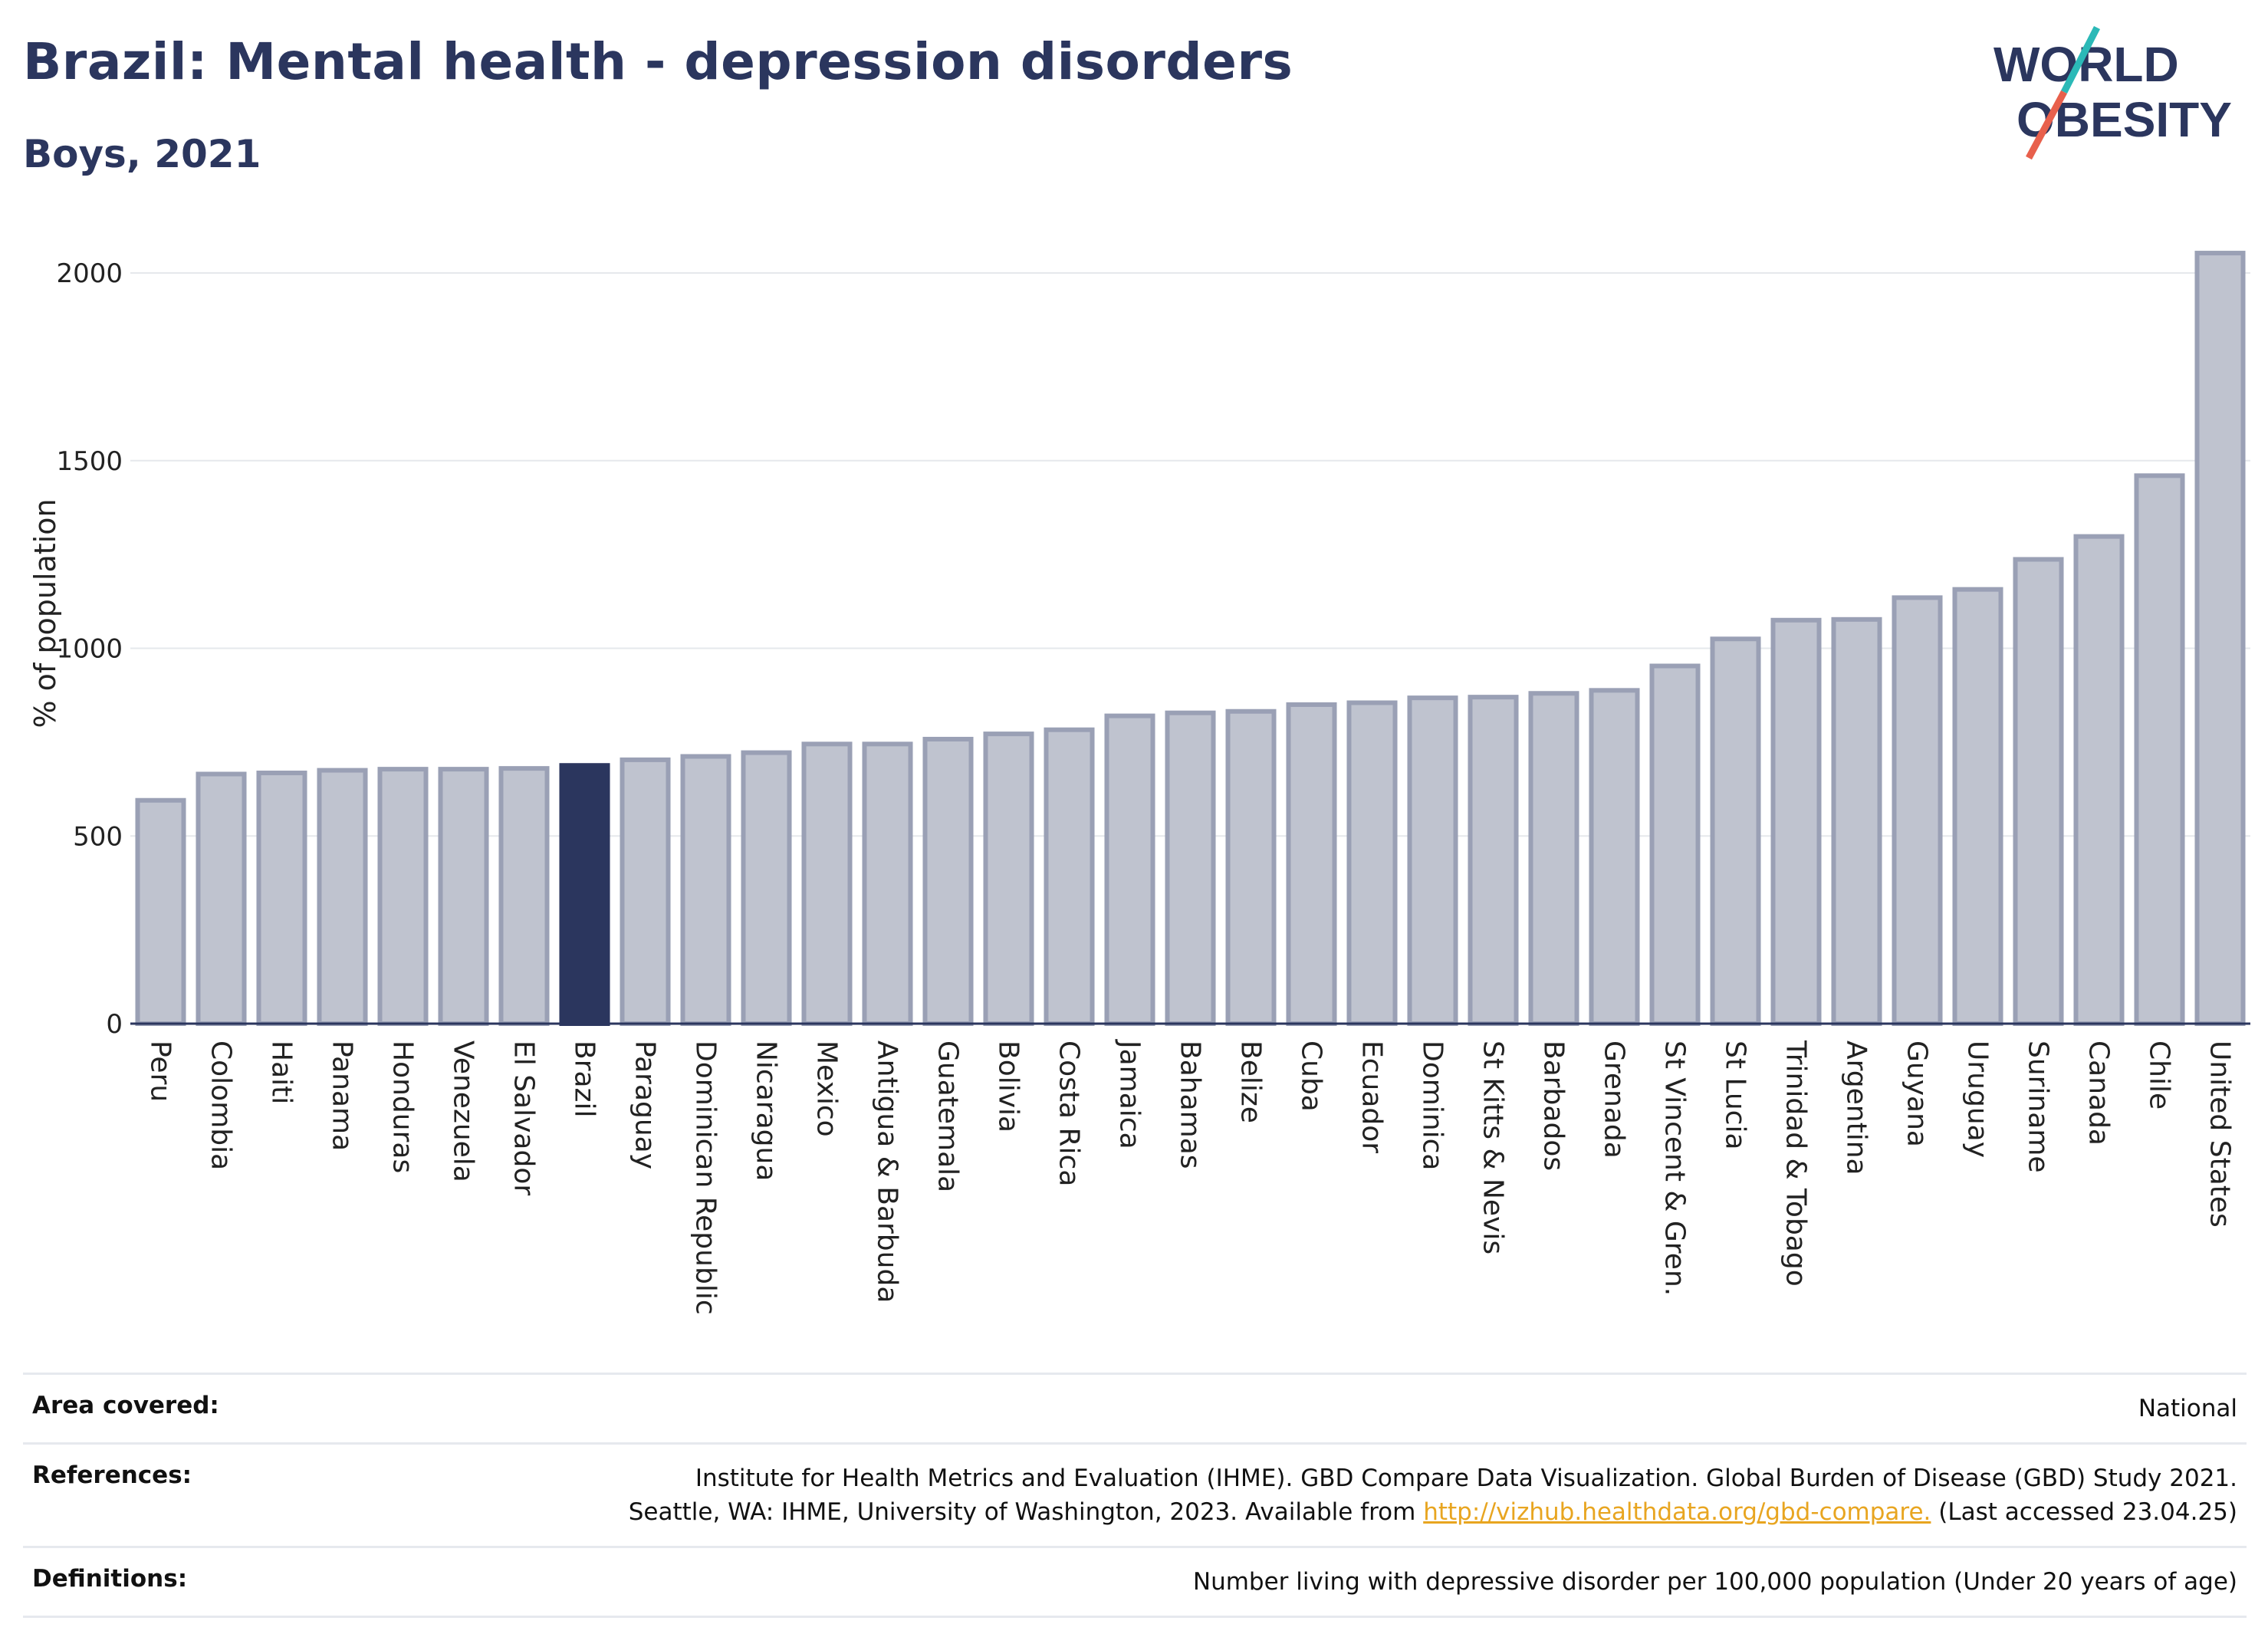  Describe the element at coordinates (89, 650) in the screenshot. I see `y-tick-label: 1000` at that location.